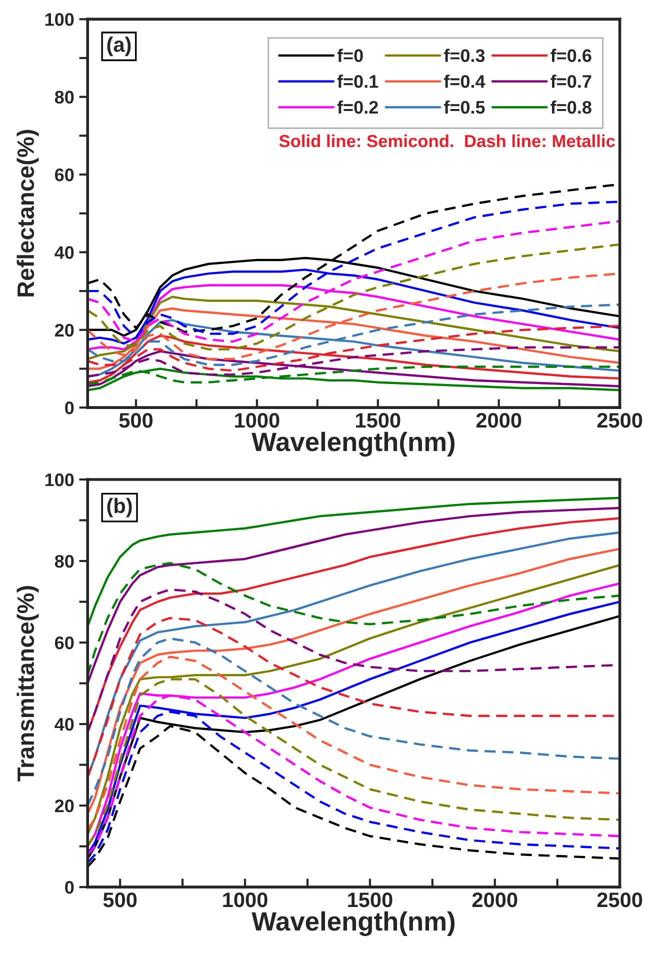 This screenshot has height=959, width=649. Describe the element at coordinates (571, 81) in the screenshot. I see `legend-label: f=0.7` at that location.